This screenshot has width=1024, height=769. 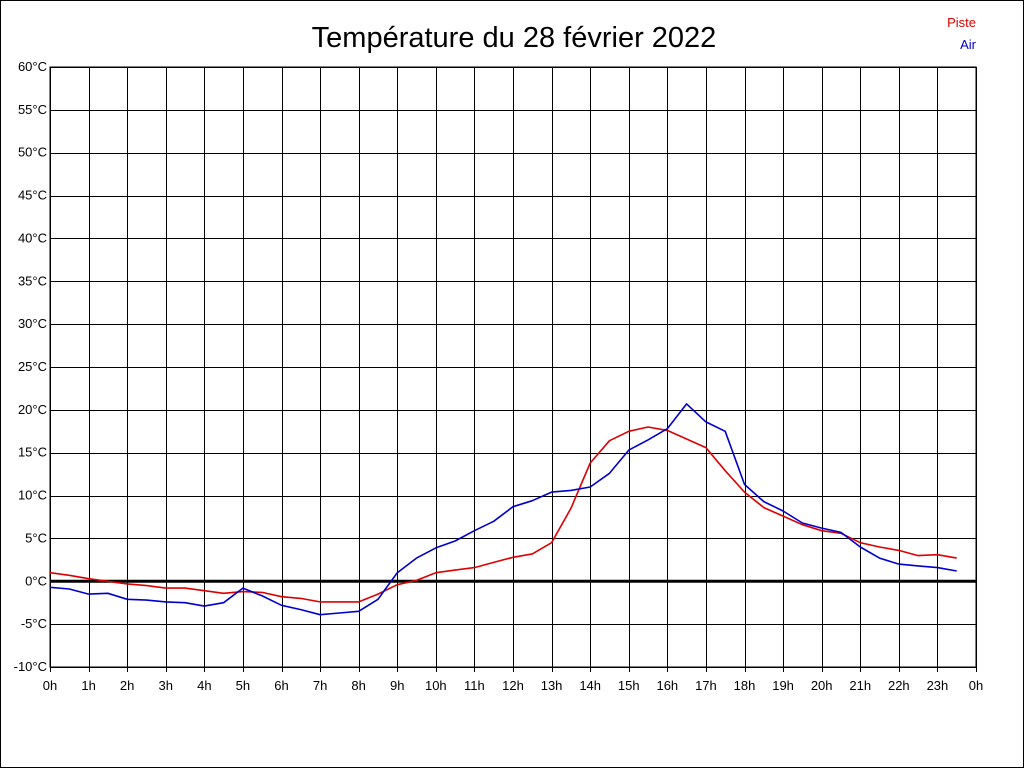 I want to click on x-tick-label: 18h, so click(x=745, y=685).